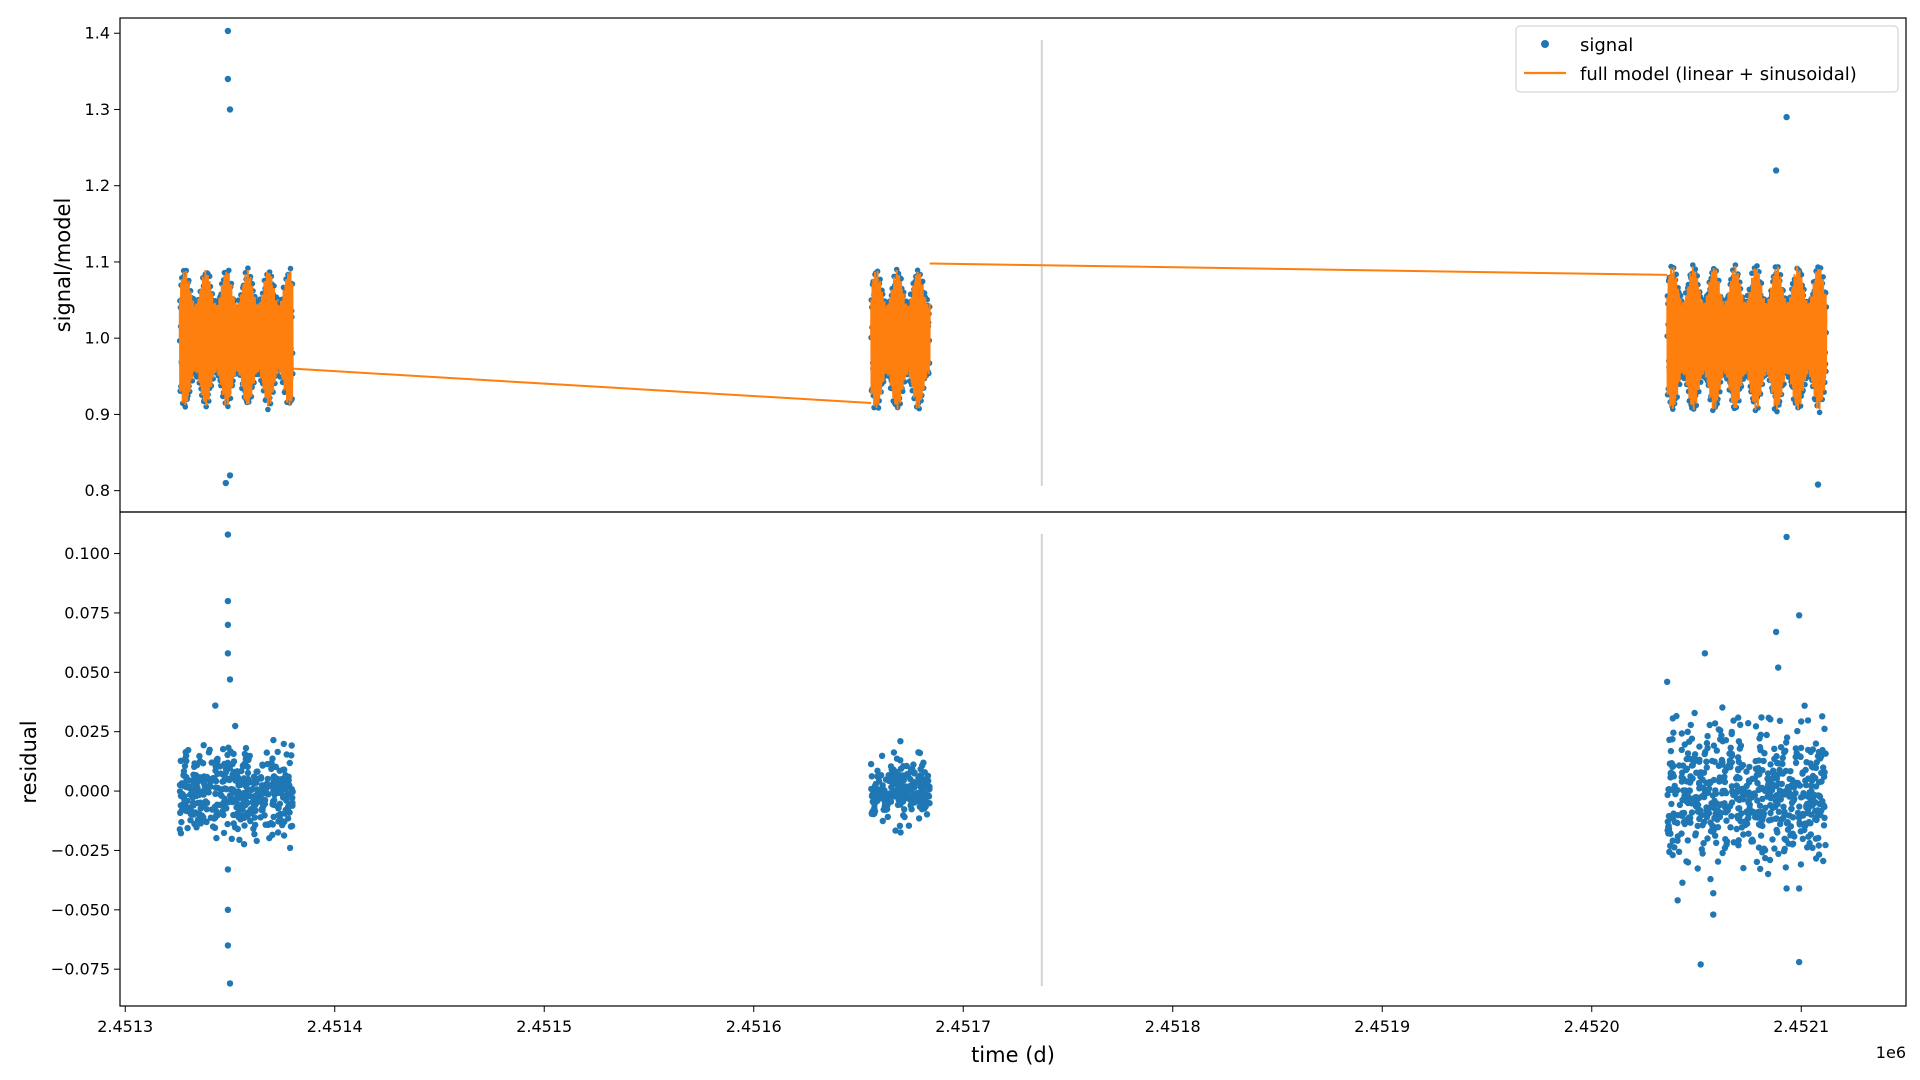 This screenshot has height=1080, width=1920. I want to click on x-tick-label: 2.4519, so click(1382, 1026).